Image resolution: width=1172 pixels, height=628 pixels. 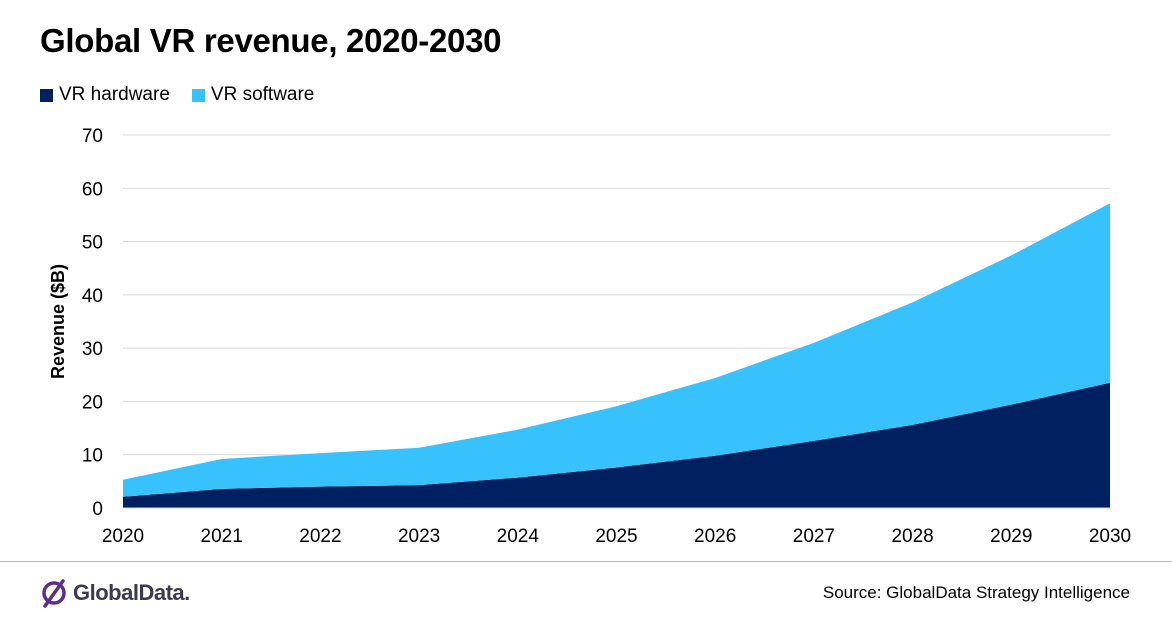 I want to click on legend-item-hardware: VR hardware, so click(x=105, y=95).